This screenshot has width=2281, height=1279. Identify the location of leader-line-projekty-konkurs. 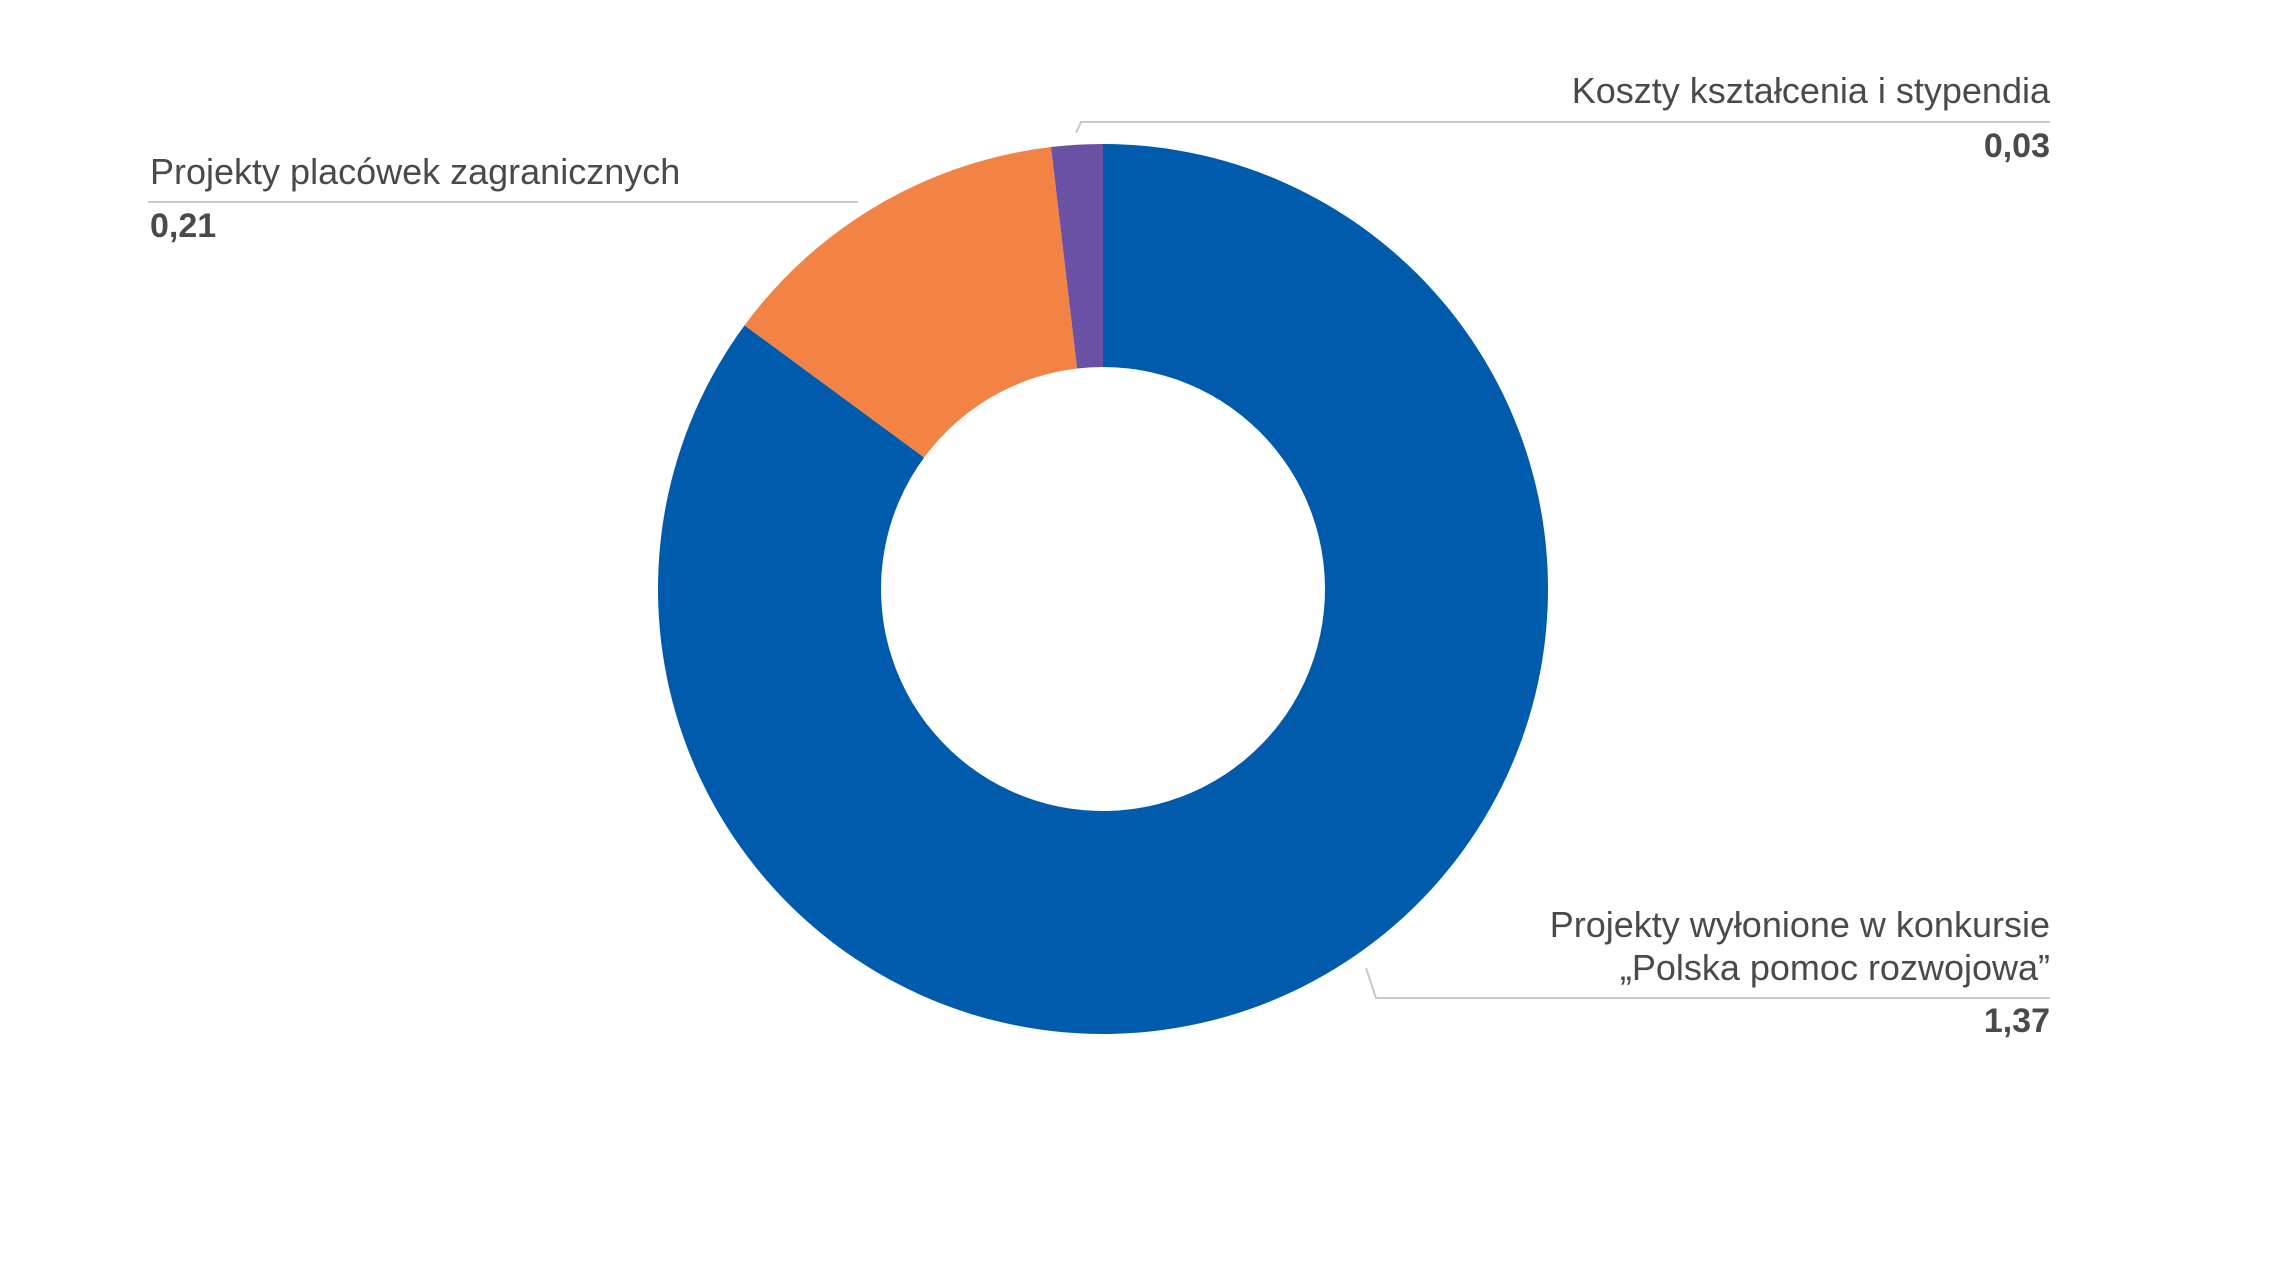
(1707, 983).